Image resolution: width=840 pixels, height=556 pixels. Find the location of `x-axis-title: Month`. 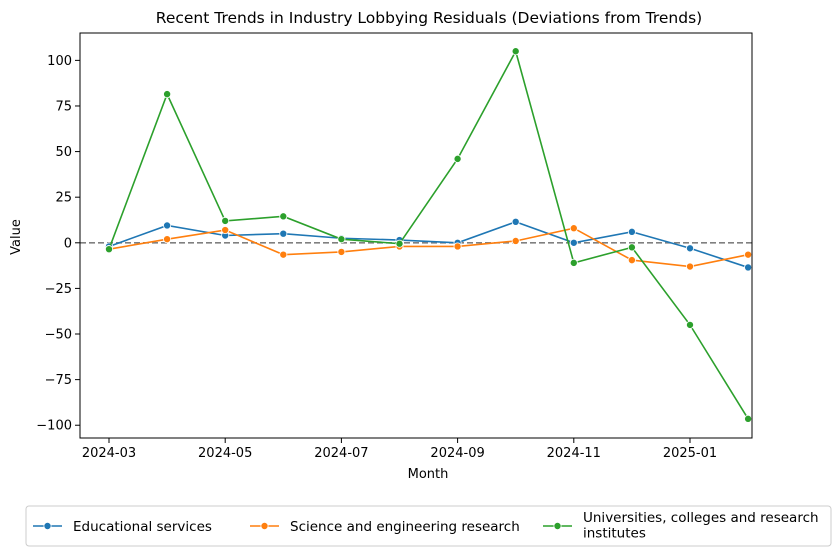

x-axis-title: Month is located at coordinates (428, 474).